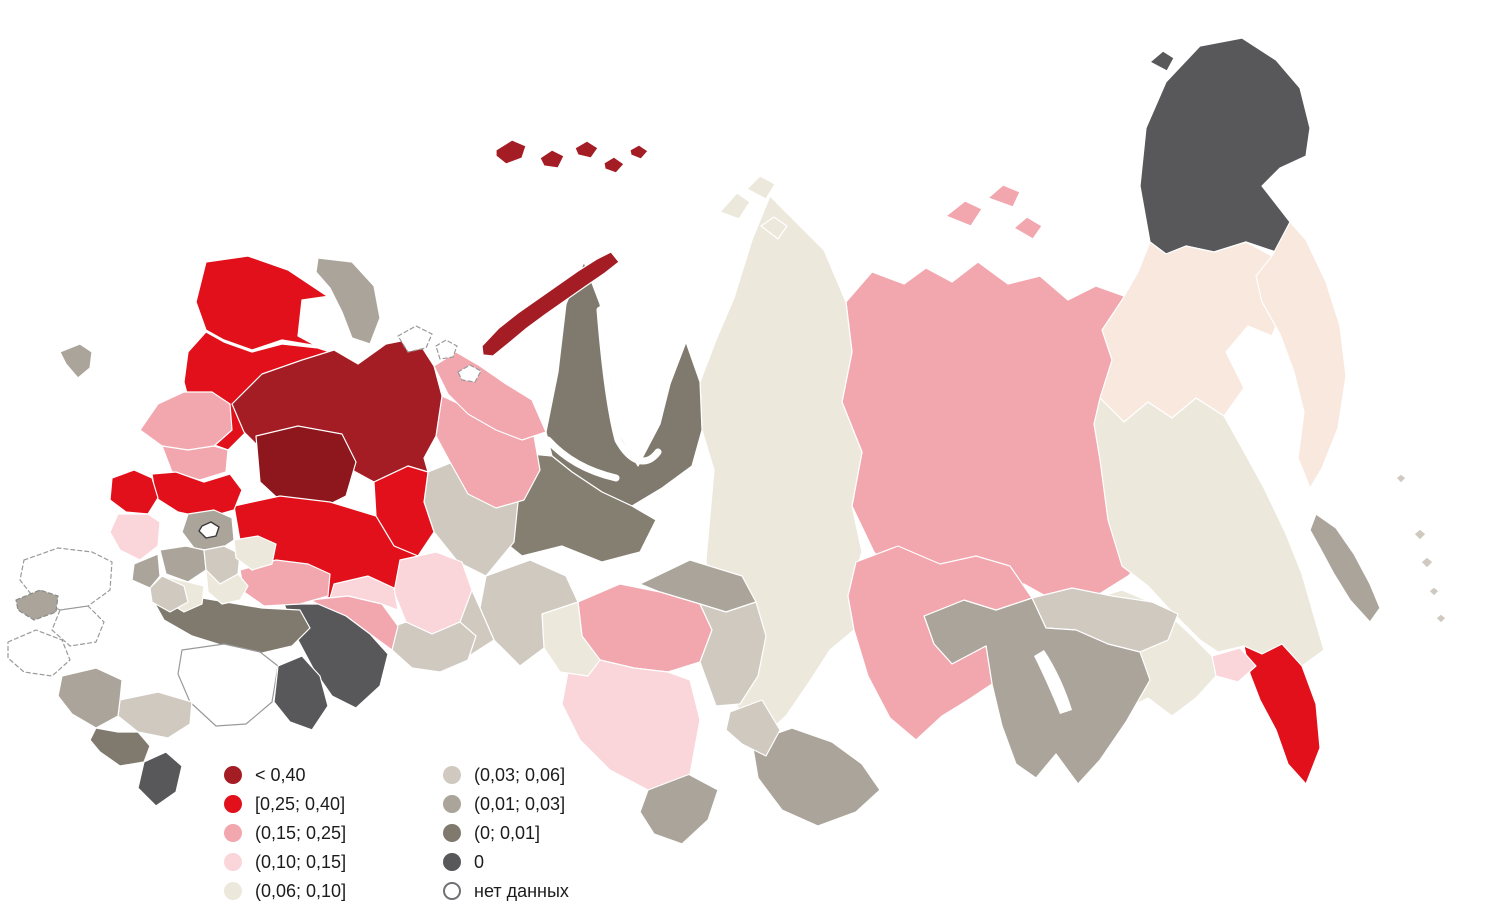 Image resolution: width=1501 pixels, height=914 pixels. Describe the element at coordinates (434, 647) in the screenshot. I see `region-orenburg` at that location.